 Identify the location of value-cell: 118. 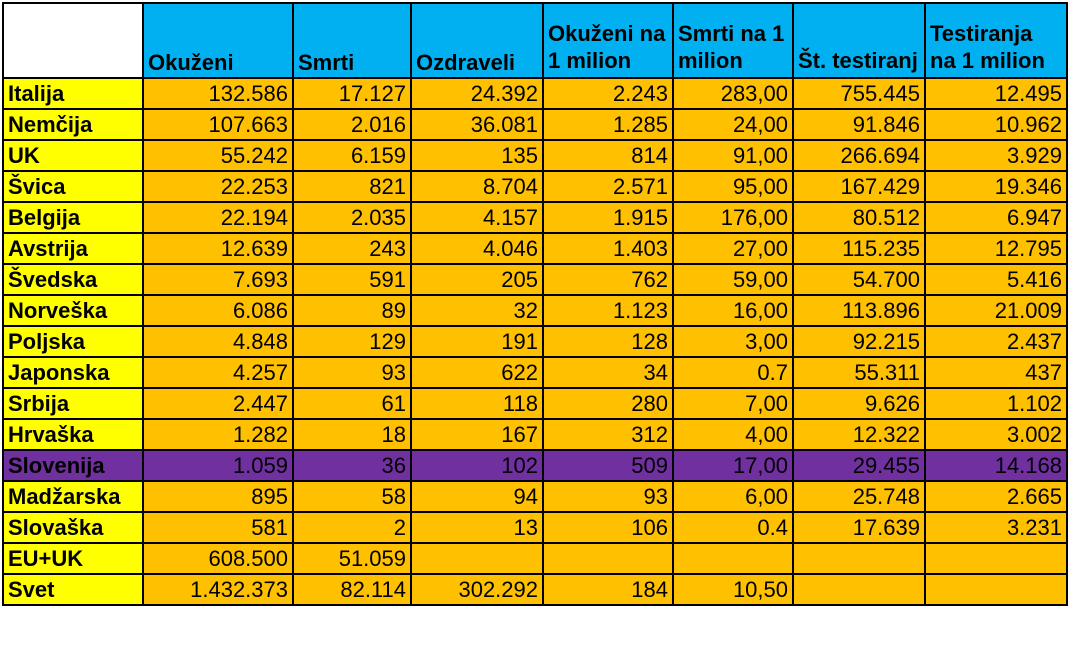
(477, 403).